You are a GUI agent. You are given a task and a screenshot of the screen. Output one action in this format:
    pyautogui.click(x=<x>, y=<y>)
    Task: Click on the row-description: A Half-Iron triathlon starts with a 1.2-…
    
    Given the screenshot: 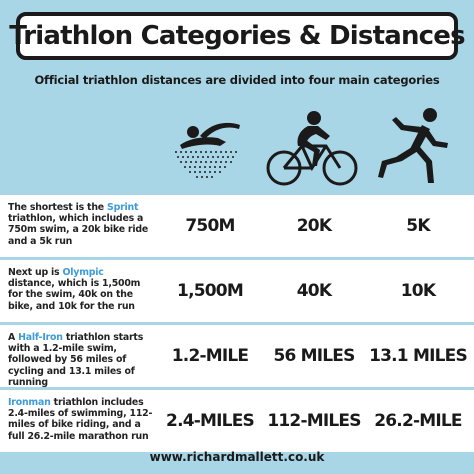 What is the action you would take?
    pyautogui.click(x=76, y=360)
    